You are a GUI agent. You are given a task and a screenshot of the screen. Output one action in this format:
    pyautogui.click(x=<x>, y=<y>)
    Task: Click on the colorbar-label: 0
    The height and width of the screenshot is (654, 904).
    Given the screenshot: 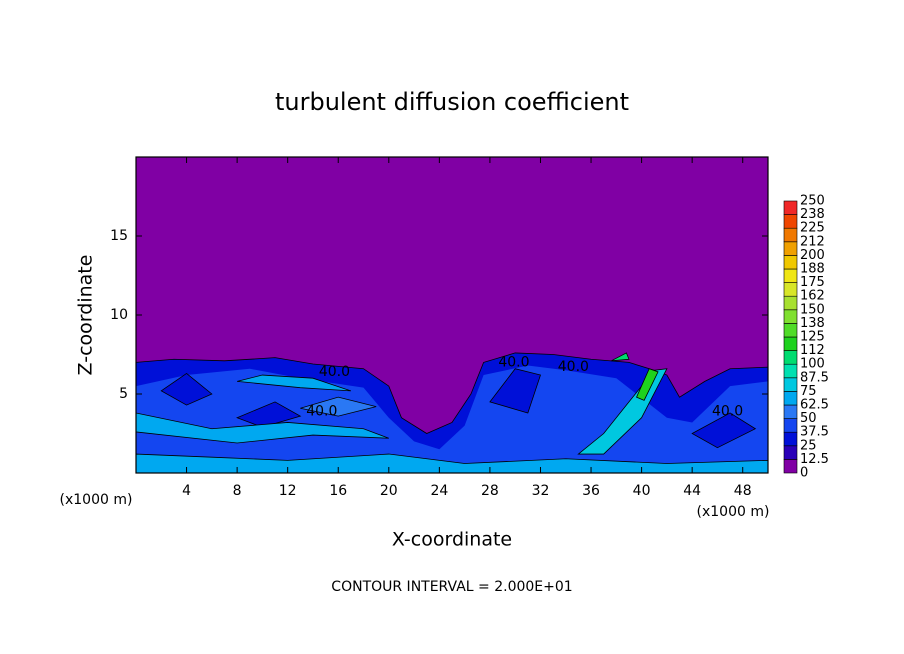 What is the action you would take?
    pyautogui.click(x=804, y=473)
    